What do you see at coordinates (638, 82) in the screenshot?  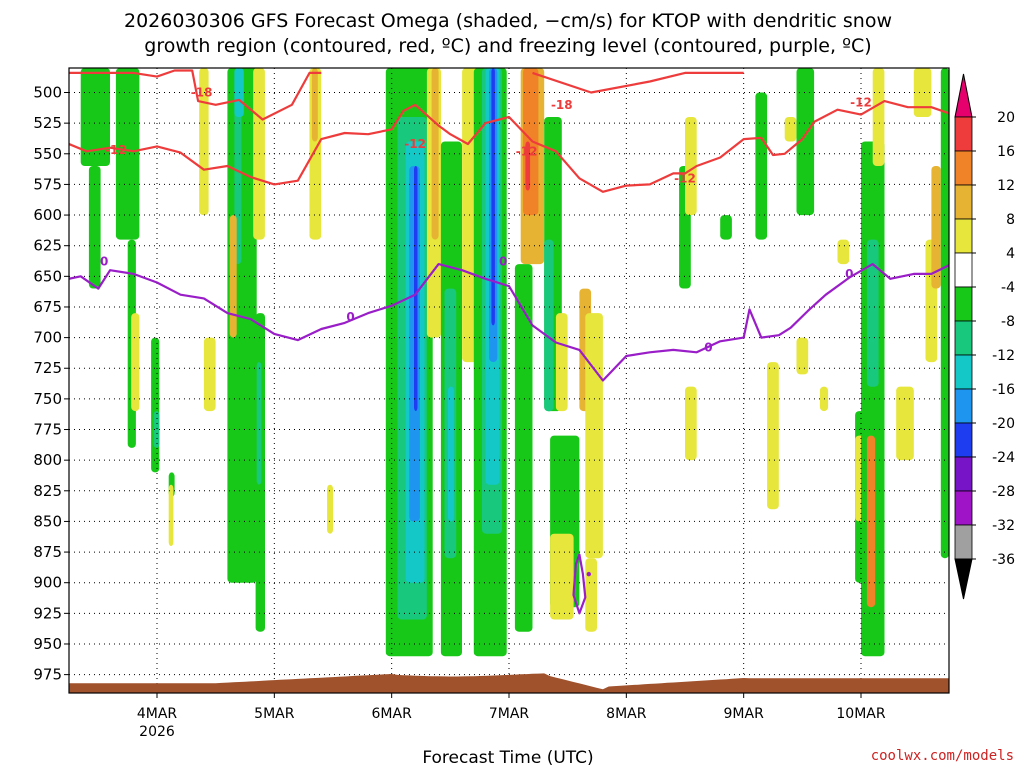 I see `contour-minus18-east` at bounding box center [638, 82].